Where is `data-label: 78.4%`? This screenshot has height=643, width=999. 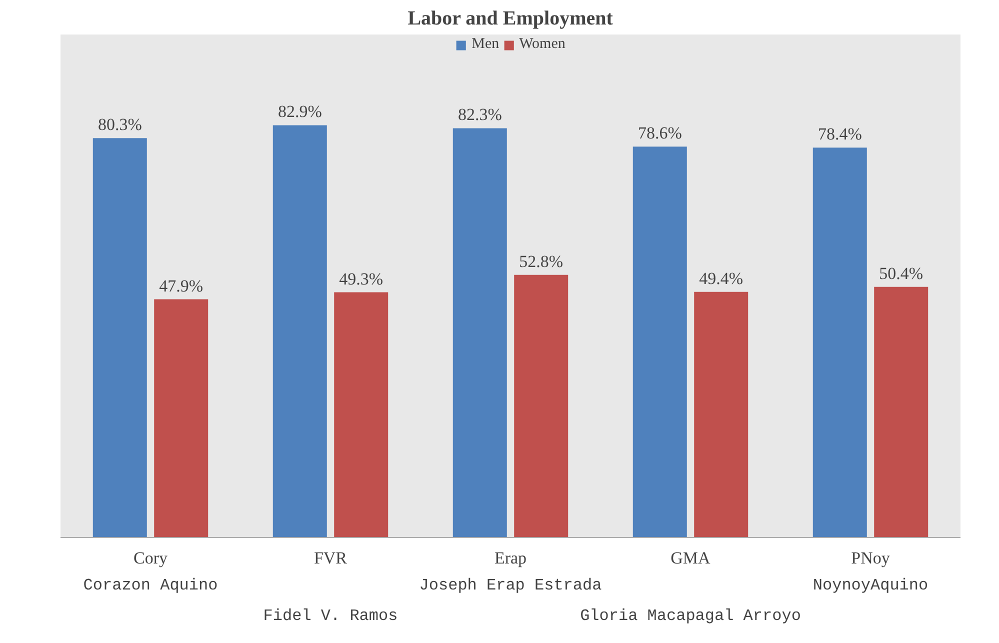 data-label: 78.4% is located at coordinates (840, 134).